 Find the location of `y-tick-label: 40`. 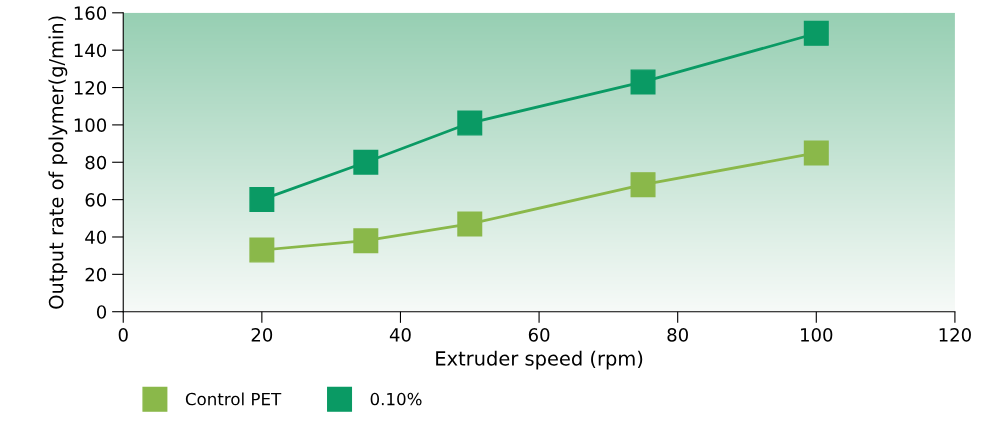

y-tick-label: 40 is located at coordinates (96, 237).